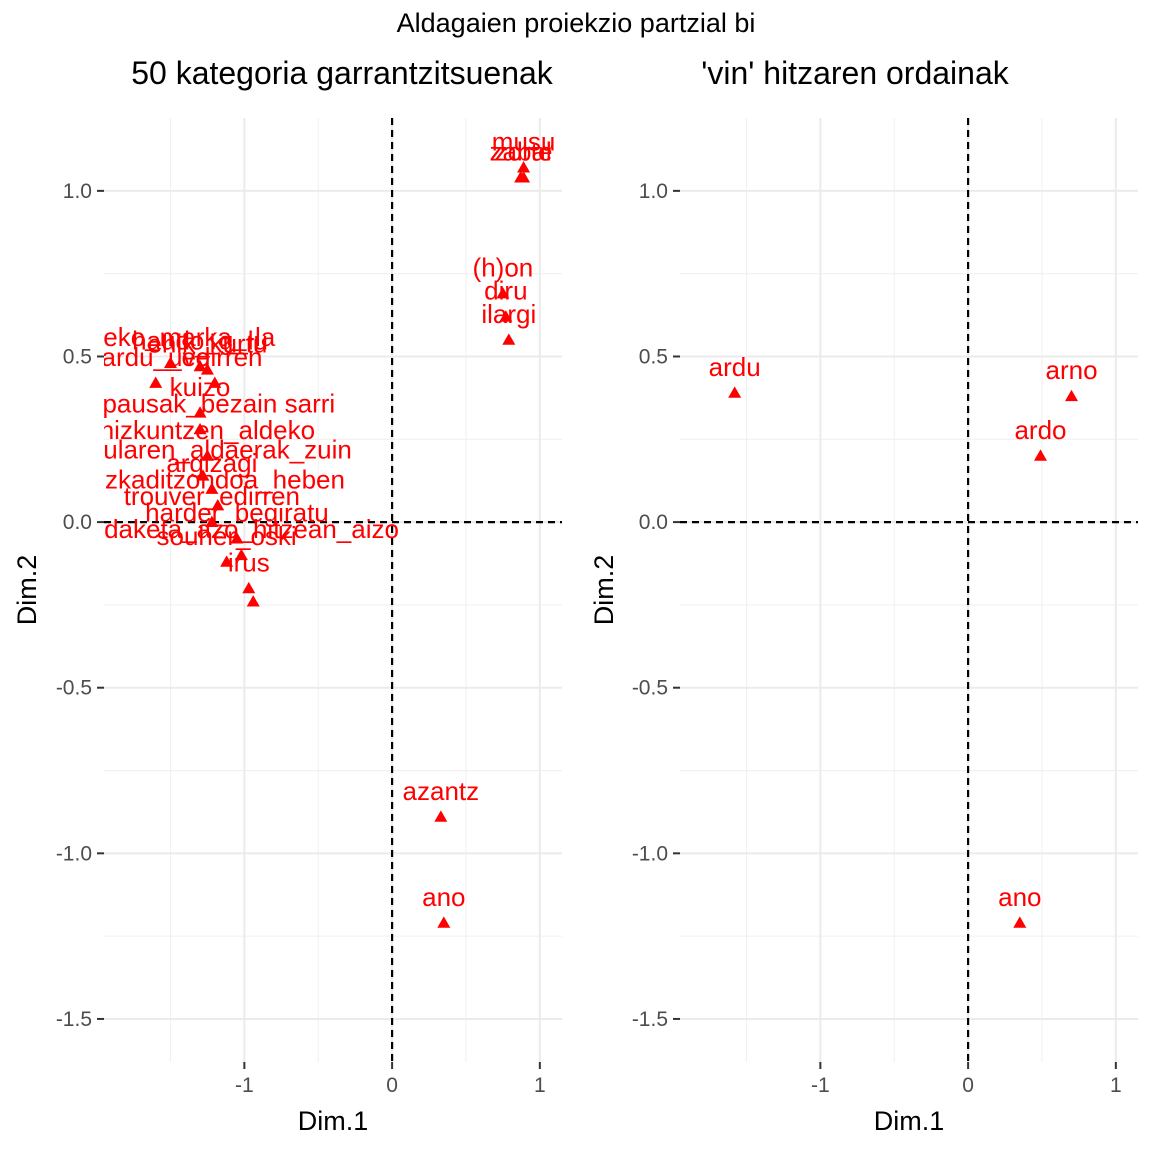  Describe the element at coordinates (207, 430) in the screenshot. I see `data-point-label: hizkuntzen_aldeko` at that location.